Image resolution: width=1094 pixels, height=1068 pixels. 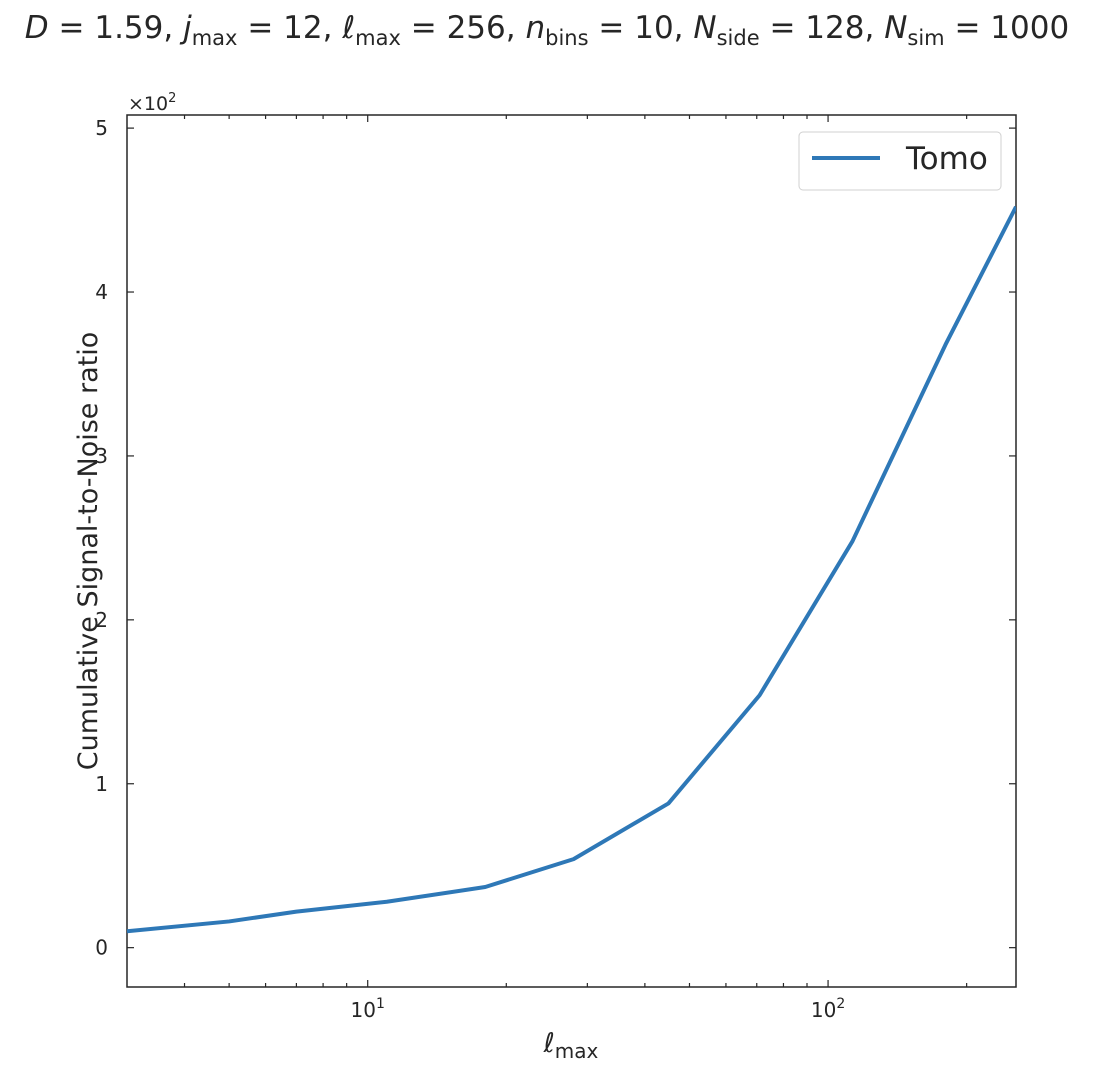 What do you see at coordinates (925, 38) in the screenshot?
I see `title-subscript: sim` at bounding box center [925, 38].